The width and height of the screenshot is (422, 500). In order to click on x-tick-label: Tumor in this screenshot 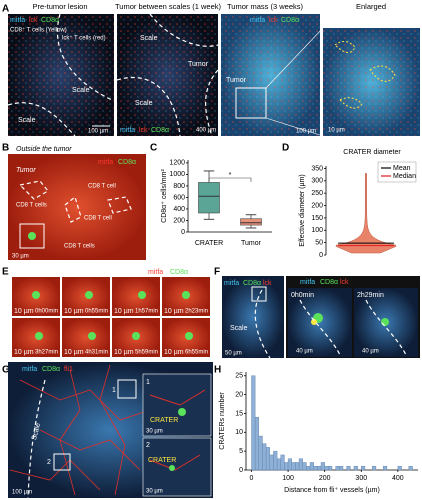, I will do `click(251, 243)`.